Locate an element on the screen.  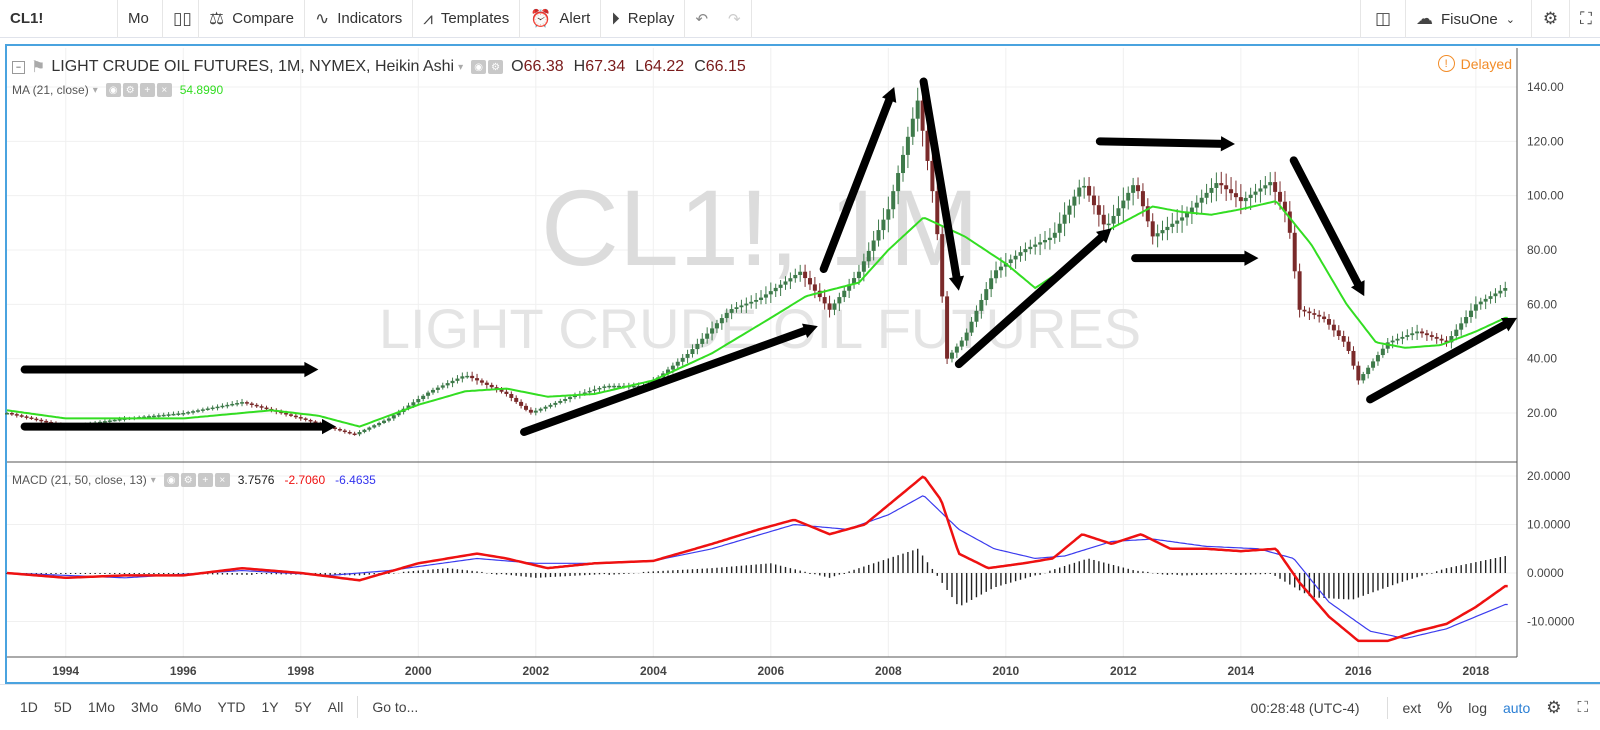
undo-button: ↶ is located at coordinates (701, 19).